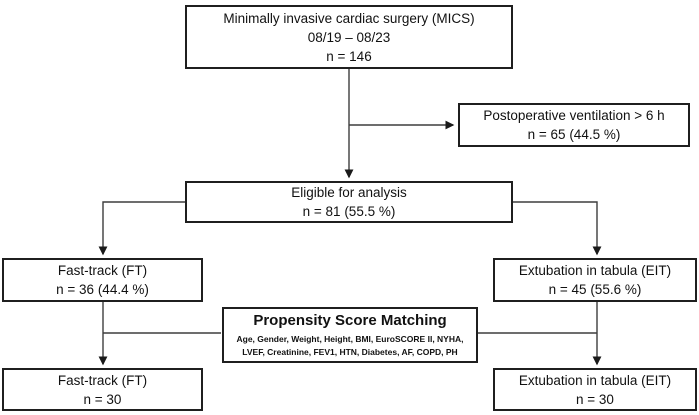 The width and height of the screenshot is (699, 415). I want to click on box-postop-title: Postoperative ventilation > 6 h, so click(574, 115).